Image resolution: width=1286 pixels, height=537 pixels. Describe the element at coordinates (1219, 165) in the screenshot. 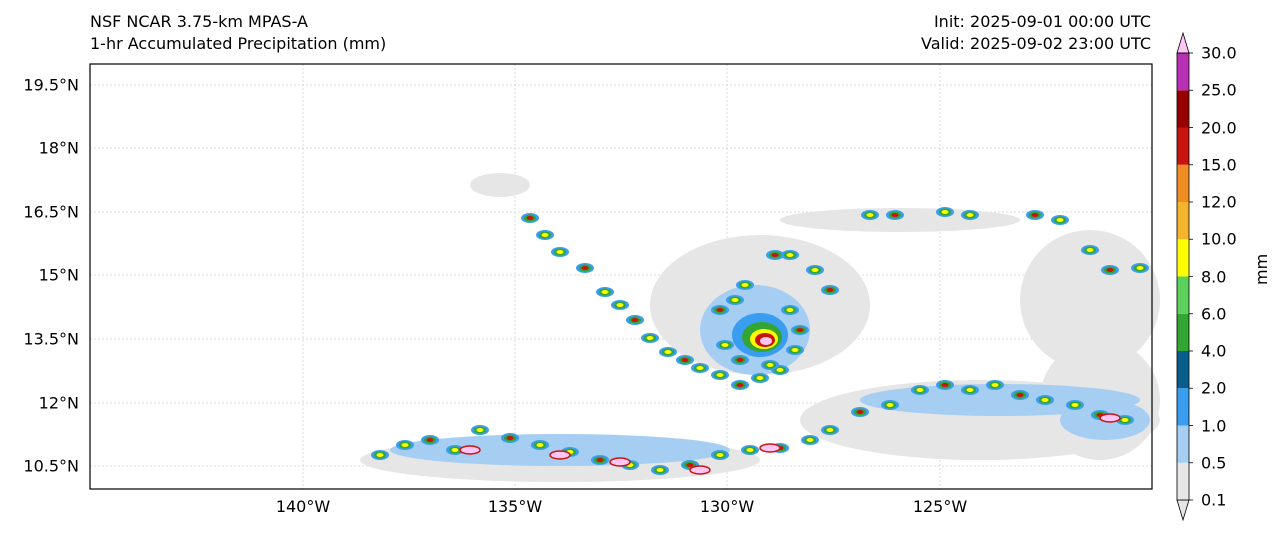

I see `colorbar-label: 15.0` at that location.